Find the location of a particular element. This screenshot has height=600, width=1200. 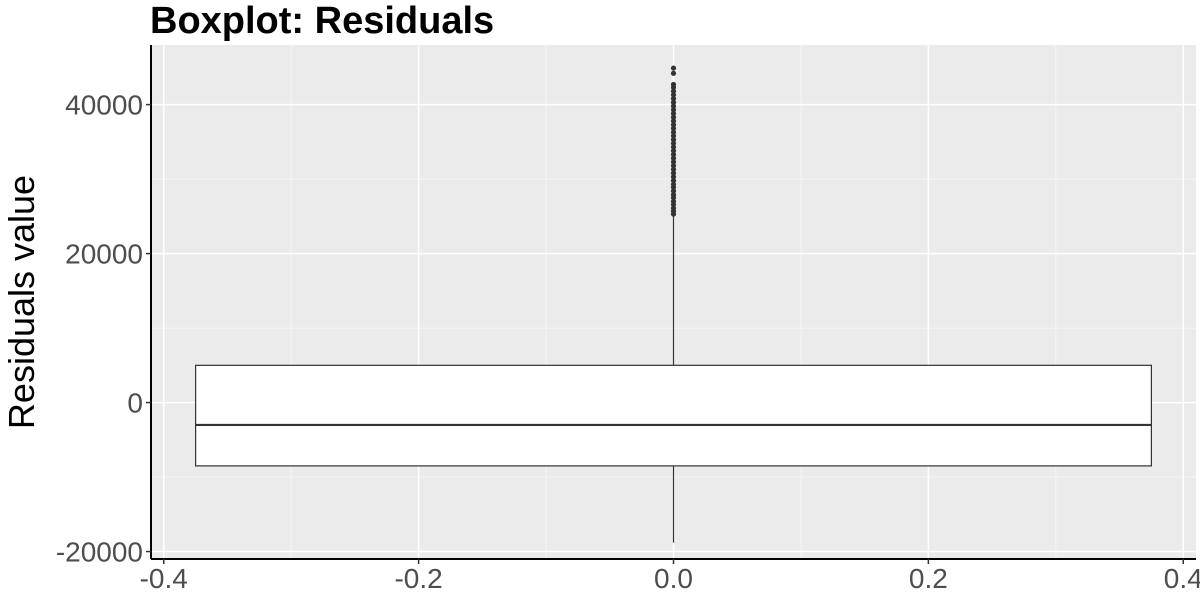

x-tick-label: 0.4 is located at coordinates (1182, 578).